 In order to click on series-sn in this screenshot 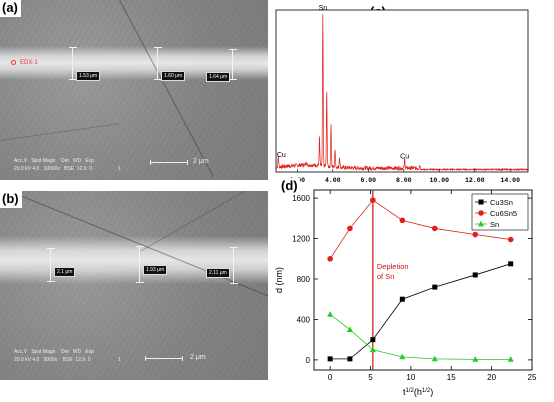, I will do `click(420, 336)`.